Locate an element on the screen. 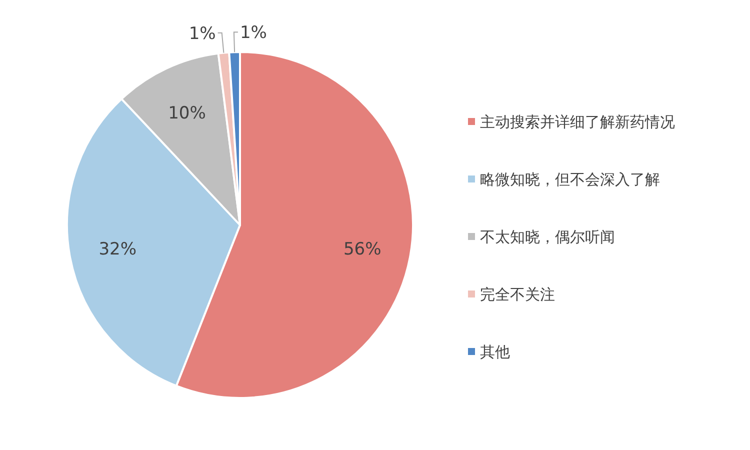 Image resolution: width=750 pixels, height=450 pixels. legend-label: 其他 is located at coordinates (495, 352).